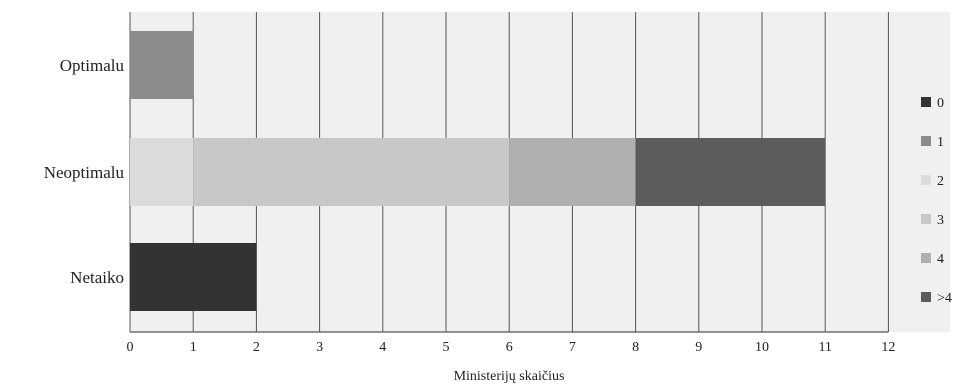  I want to click on x-tick-9: 9, so click(698, 347).